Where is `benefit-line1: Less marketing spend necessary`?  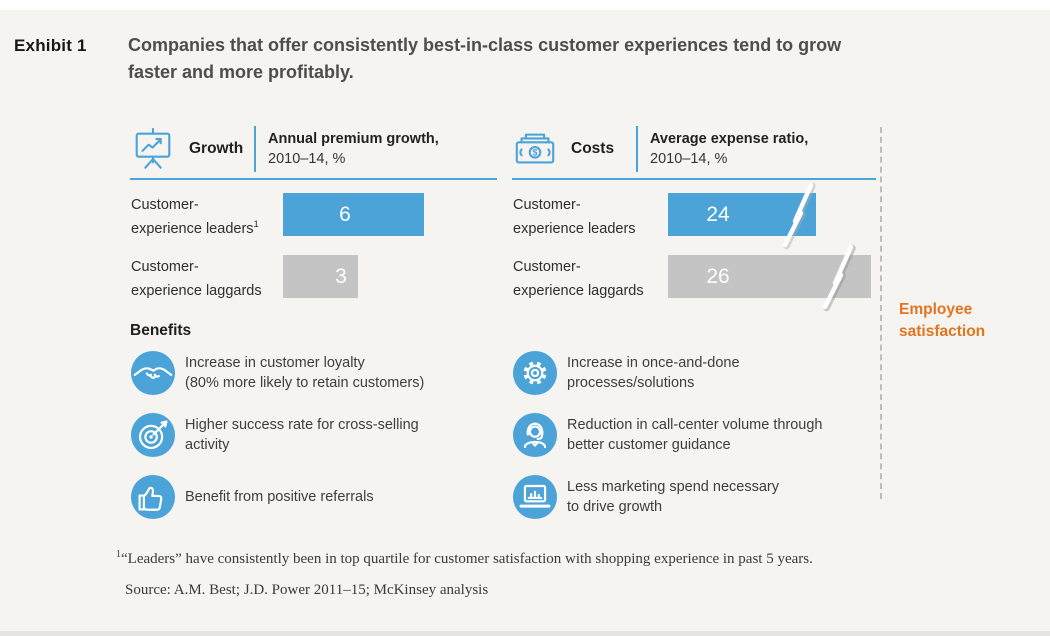
benefit-line1: Less marketing spend necessary is located at coordinates (673, 487).